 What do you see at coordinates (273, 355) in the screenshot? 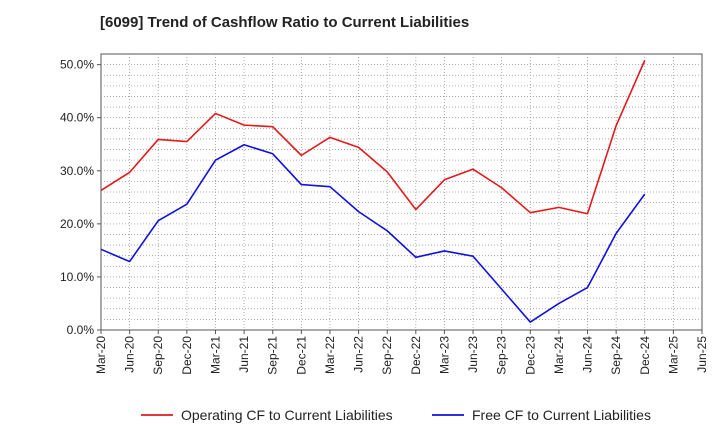
I see `x-tick-label: Sep-21` at bounding box center [273, 355].